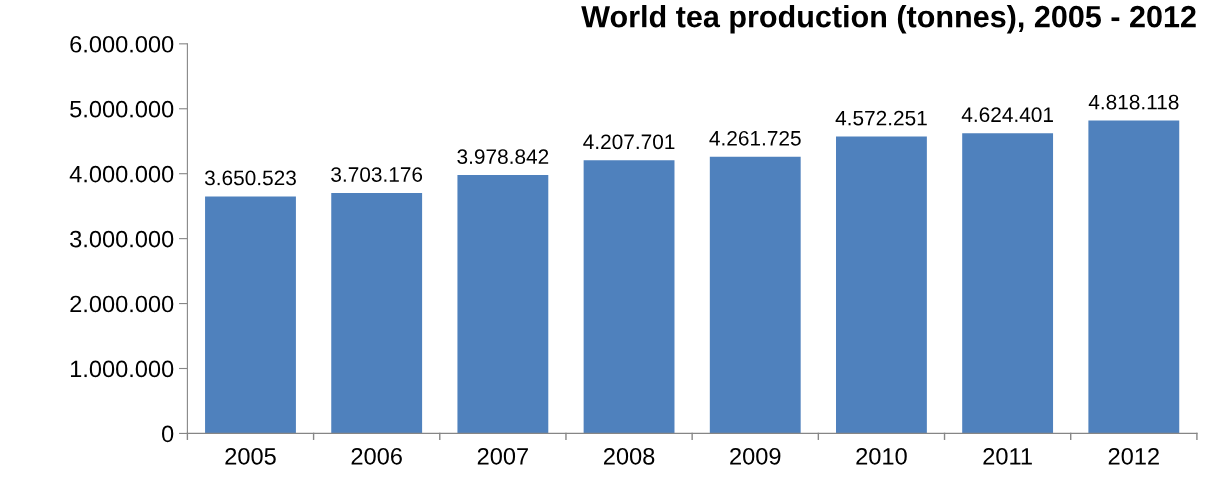 The image size is (1209, 487). Describe the element at coordinates (167, 434) in the screenshot. I see `y-tick-label: 0` at that location.